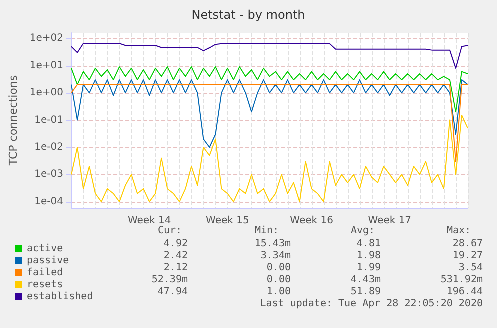 This screenshot has width=497, height=328. What do you see at coordinates (150, 221) in the screenshot?
I see `x-tick-label: Week 14` at bounding box center [150, 221].